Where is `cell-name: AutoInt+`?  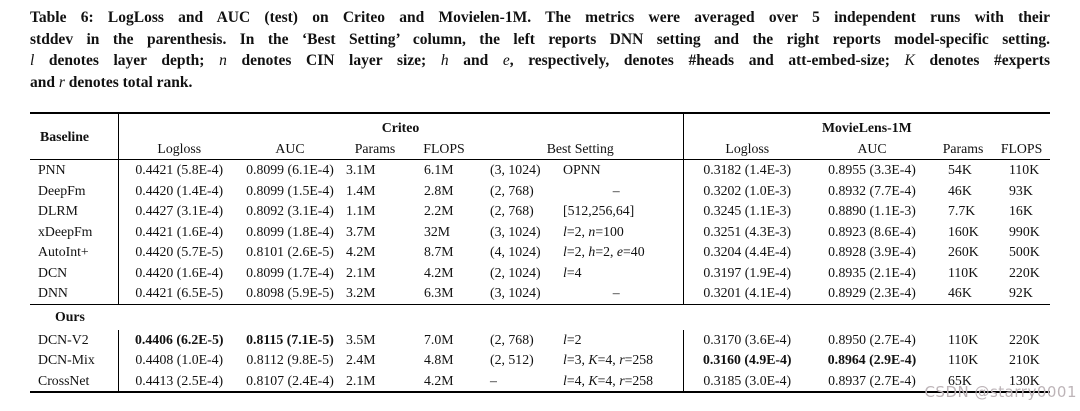
cell-name: AutoInt+ is located at coordinates (74, 252).